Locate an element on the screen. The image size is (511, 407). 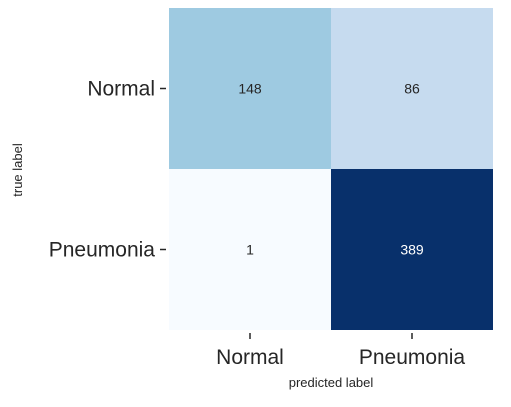
heatmap-cell-pneumonia-normal is located at coordinates (250, 249).